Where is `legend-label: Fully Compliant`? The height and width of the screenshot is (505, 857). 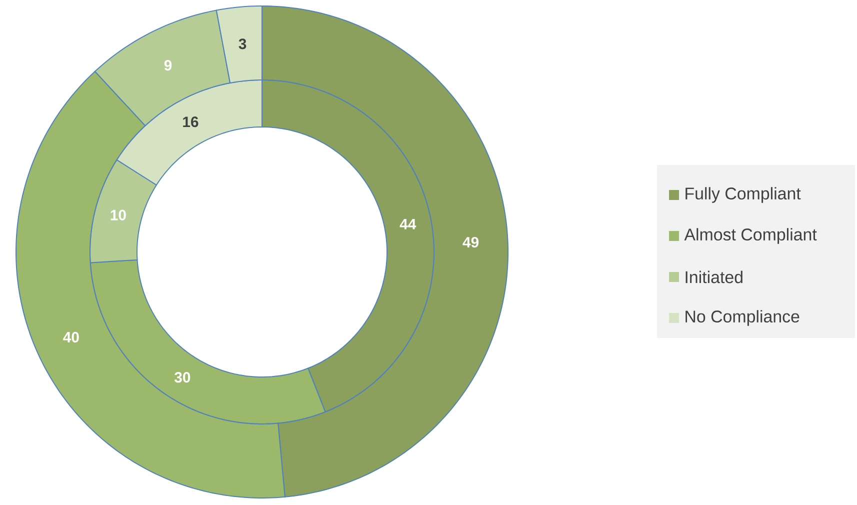 legend-label: Fully Compliant is located at coordinates (743, 195).